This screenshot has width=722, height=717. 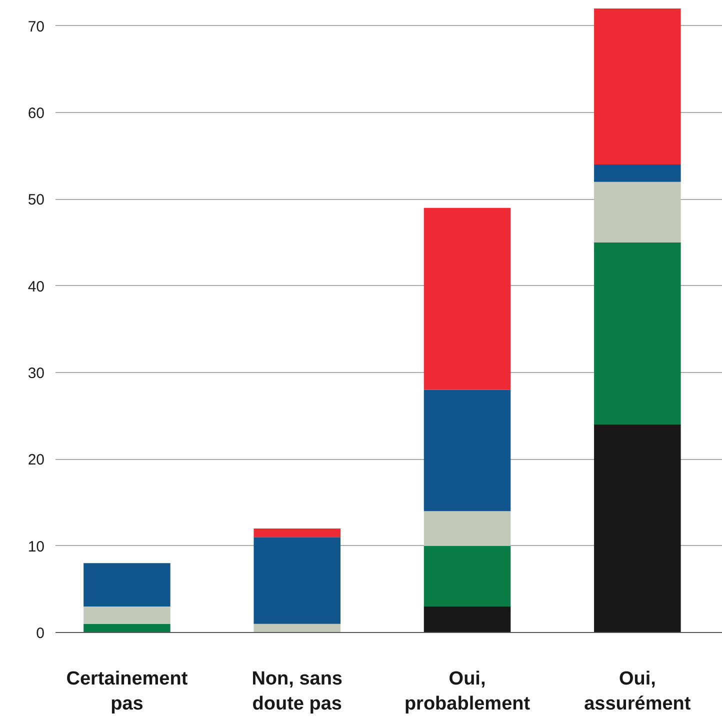 What do you see at coordinates (40, 633) in the screenshot?
I see `y-tick-label: 0` at bounding box center [40, 633].